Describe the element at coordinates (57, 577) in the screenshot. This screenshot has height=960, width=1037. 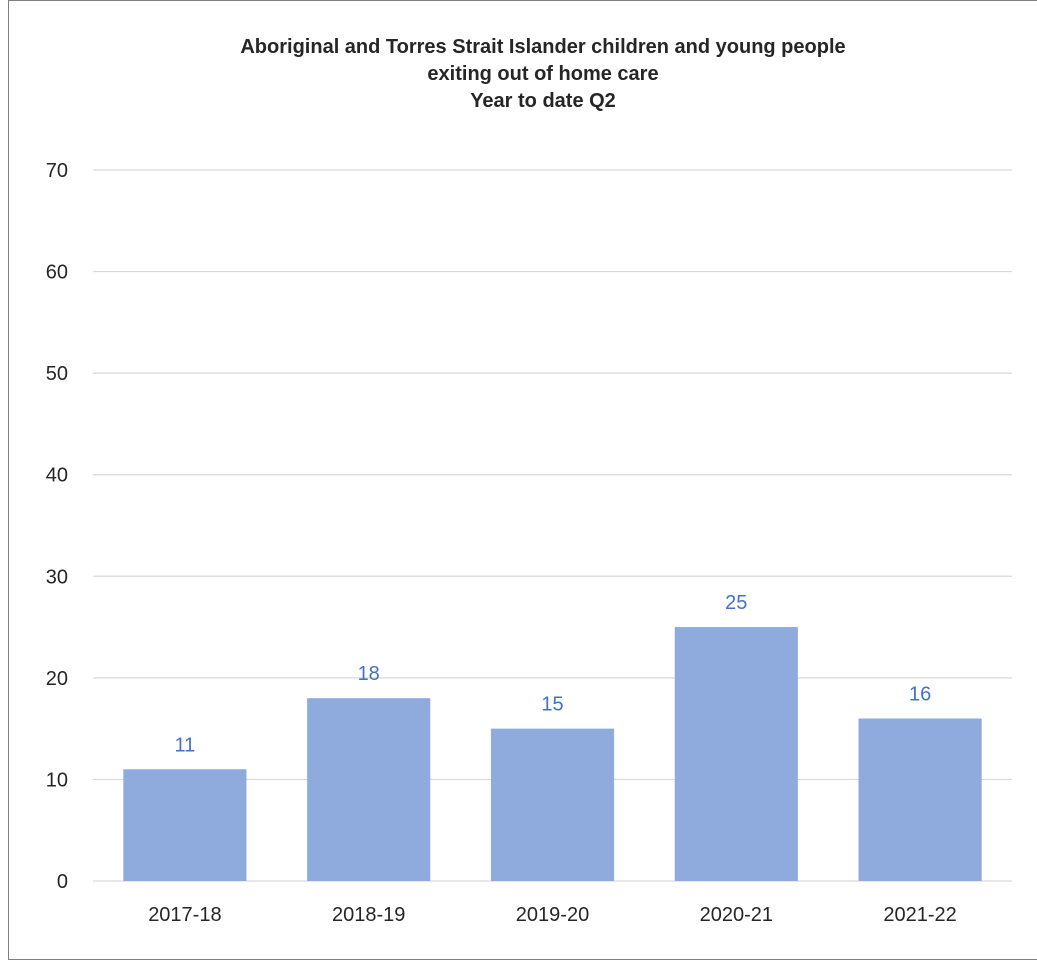
I see `y-tick-label: 30` at that location.